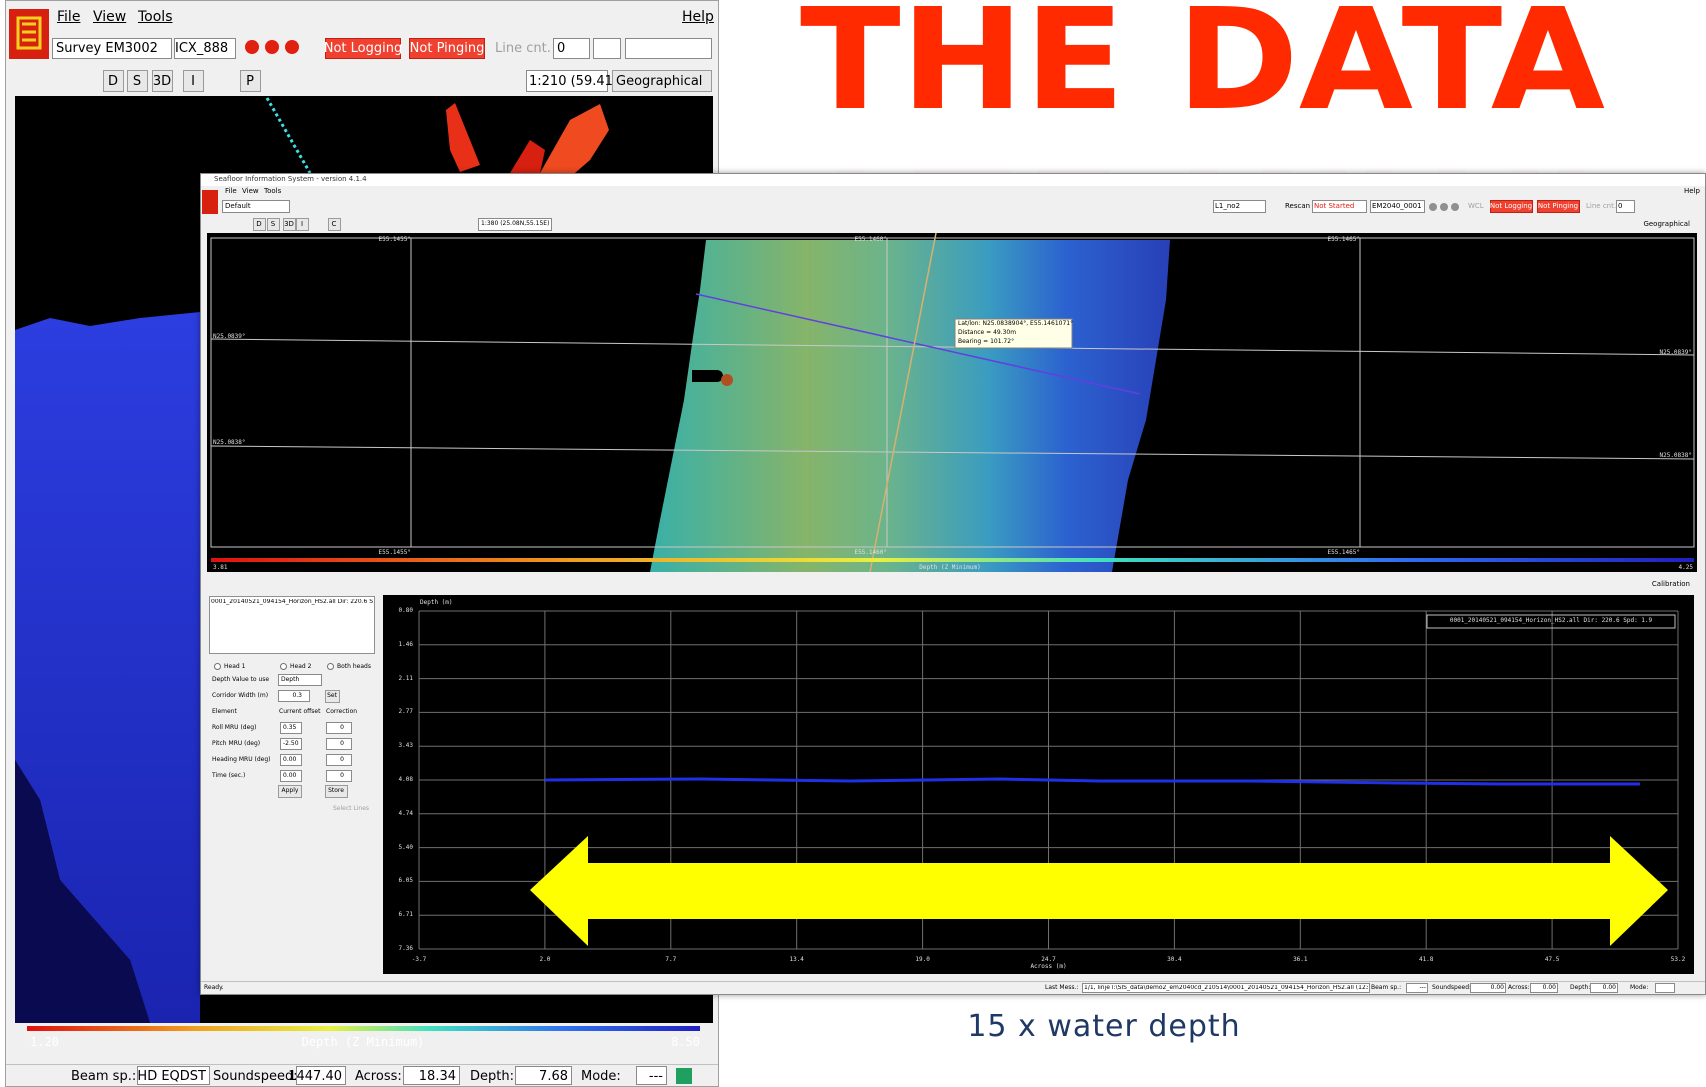 Image resolution: width=1706 pixels, height=1087 pixels. Describe the element at coordinates (240, 695) in the screenshot. I see `field-label: Corridor Width (m)` at that location.